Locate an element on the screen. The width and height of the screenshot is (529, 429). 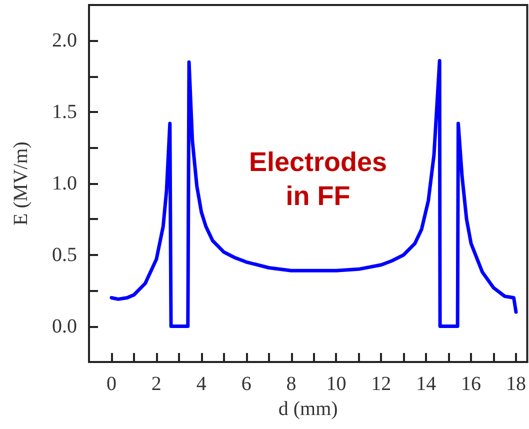
x-tick-label: 16 is located at coordinates (471, 384).